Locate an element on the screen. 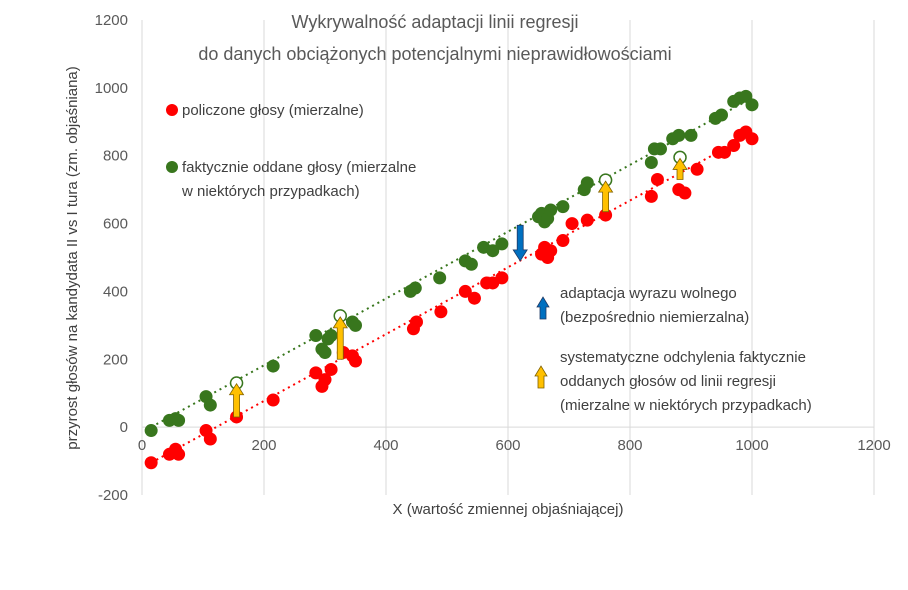 The image size is (908, 590). y-tick-label: 800 is located at coordinates (115, 156).